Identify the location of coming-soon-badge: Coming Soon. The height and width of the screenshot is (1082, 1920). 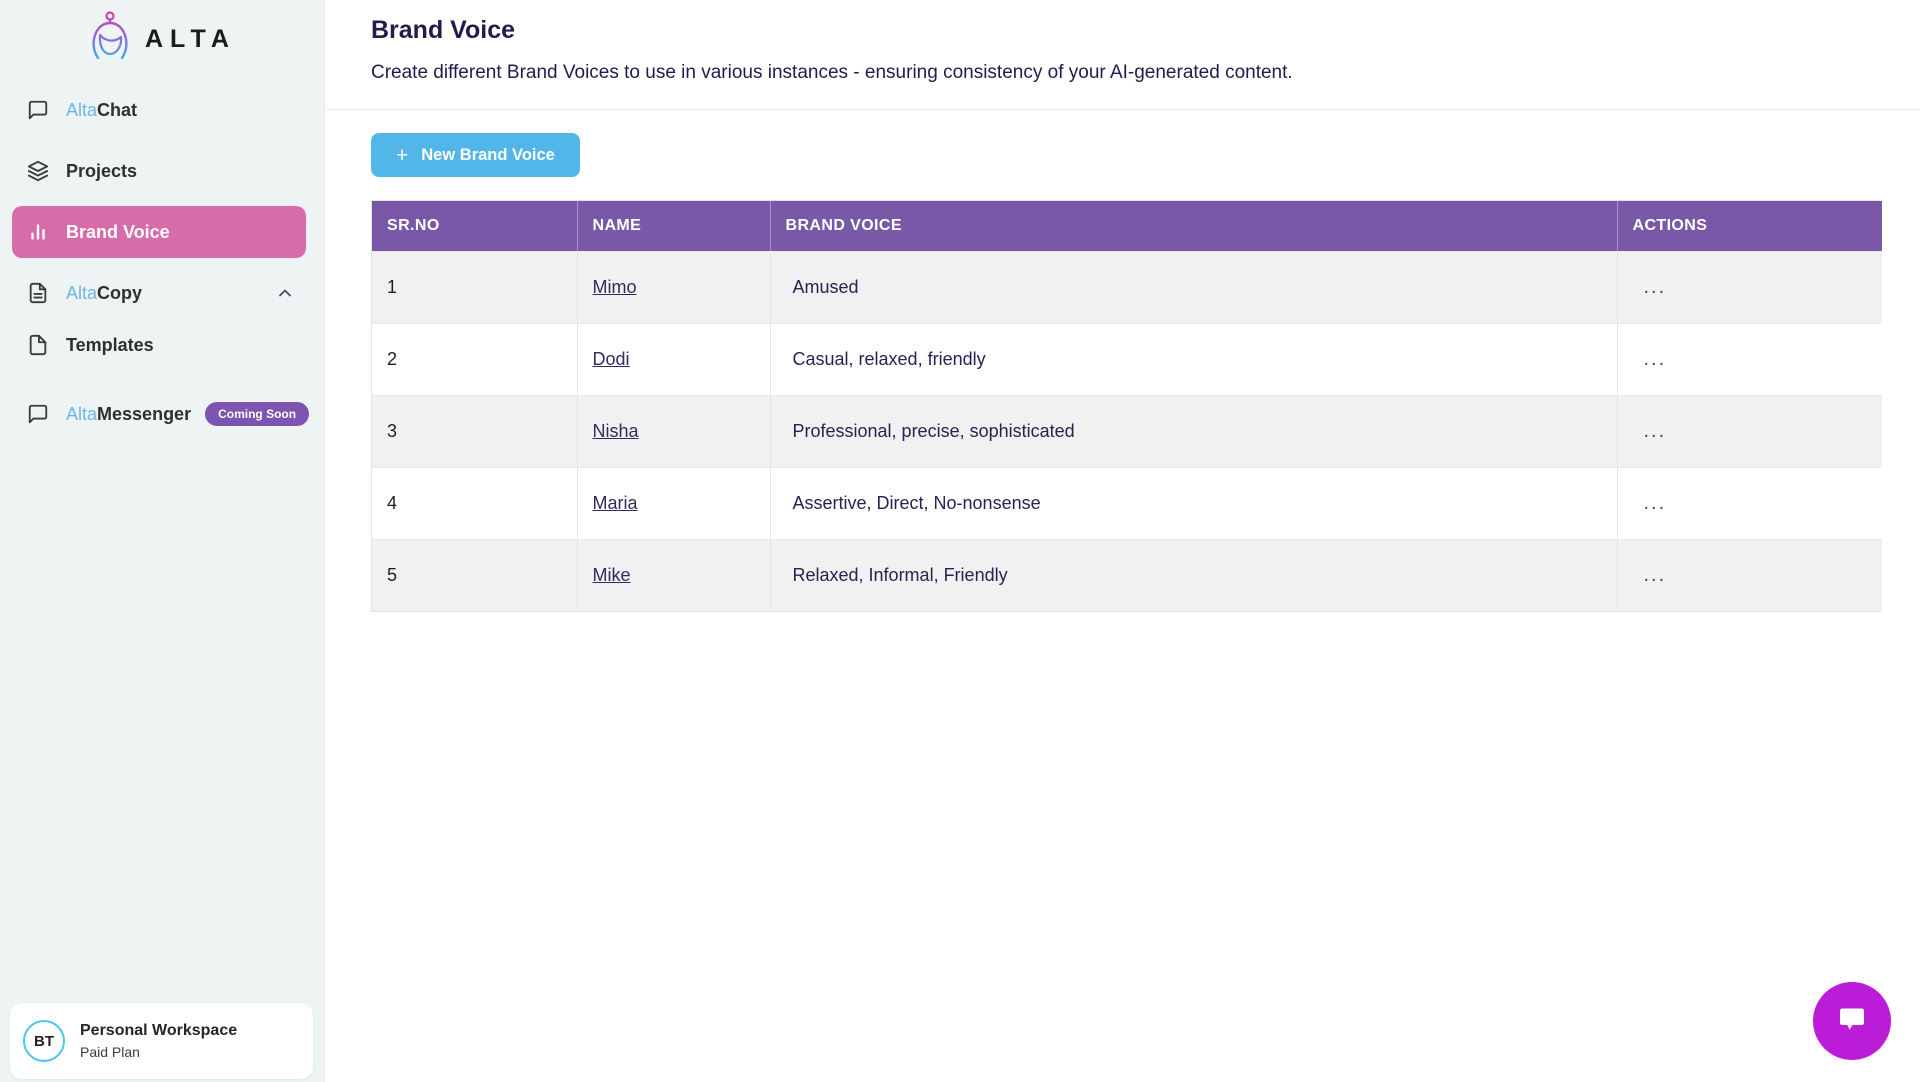
(257, 414).